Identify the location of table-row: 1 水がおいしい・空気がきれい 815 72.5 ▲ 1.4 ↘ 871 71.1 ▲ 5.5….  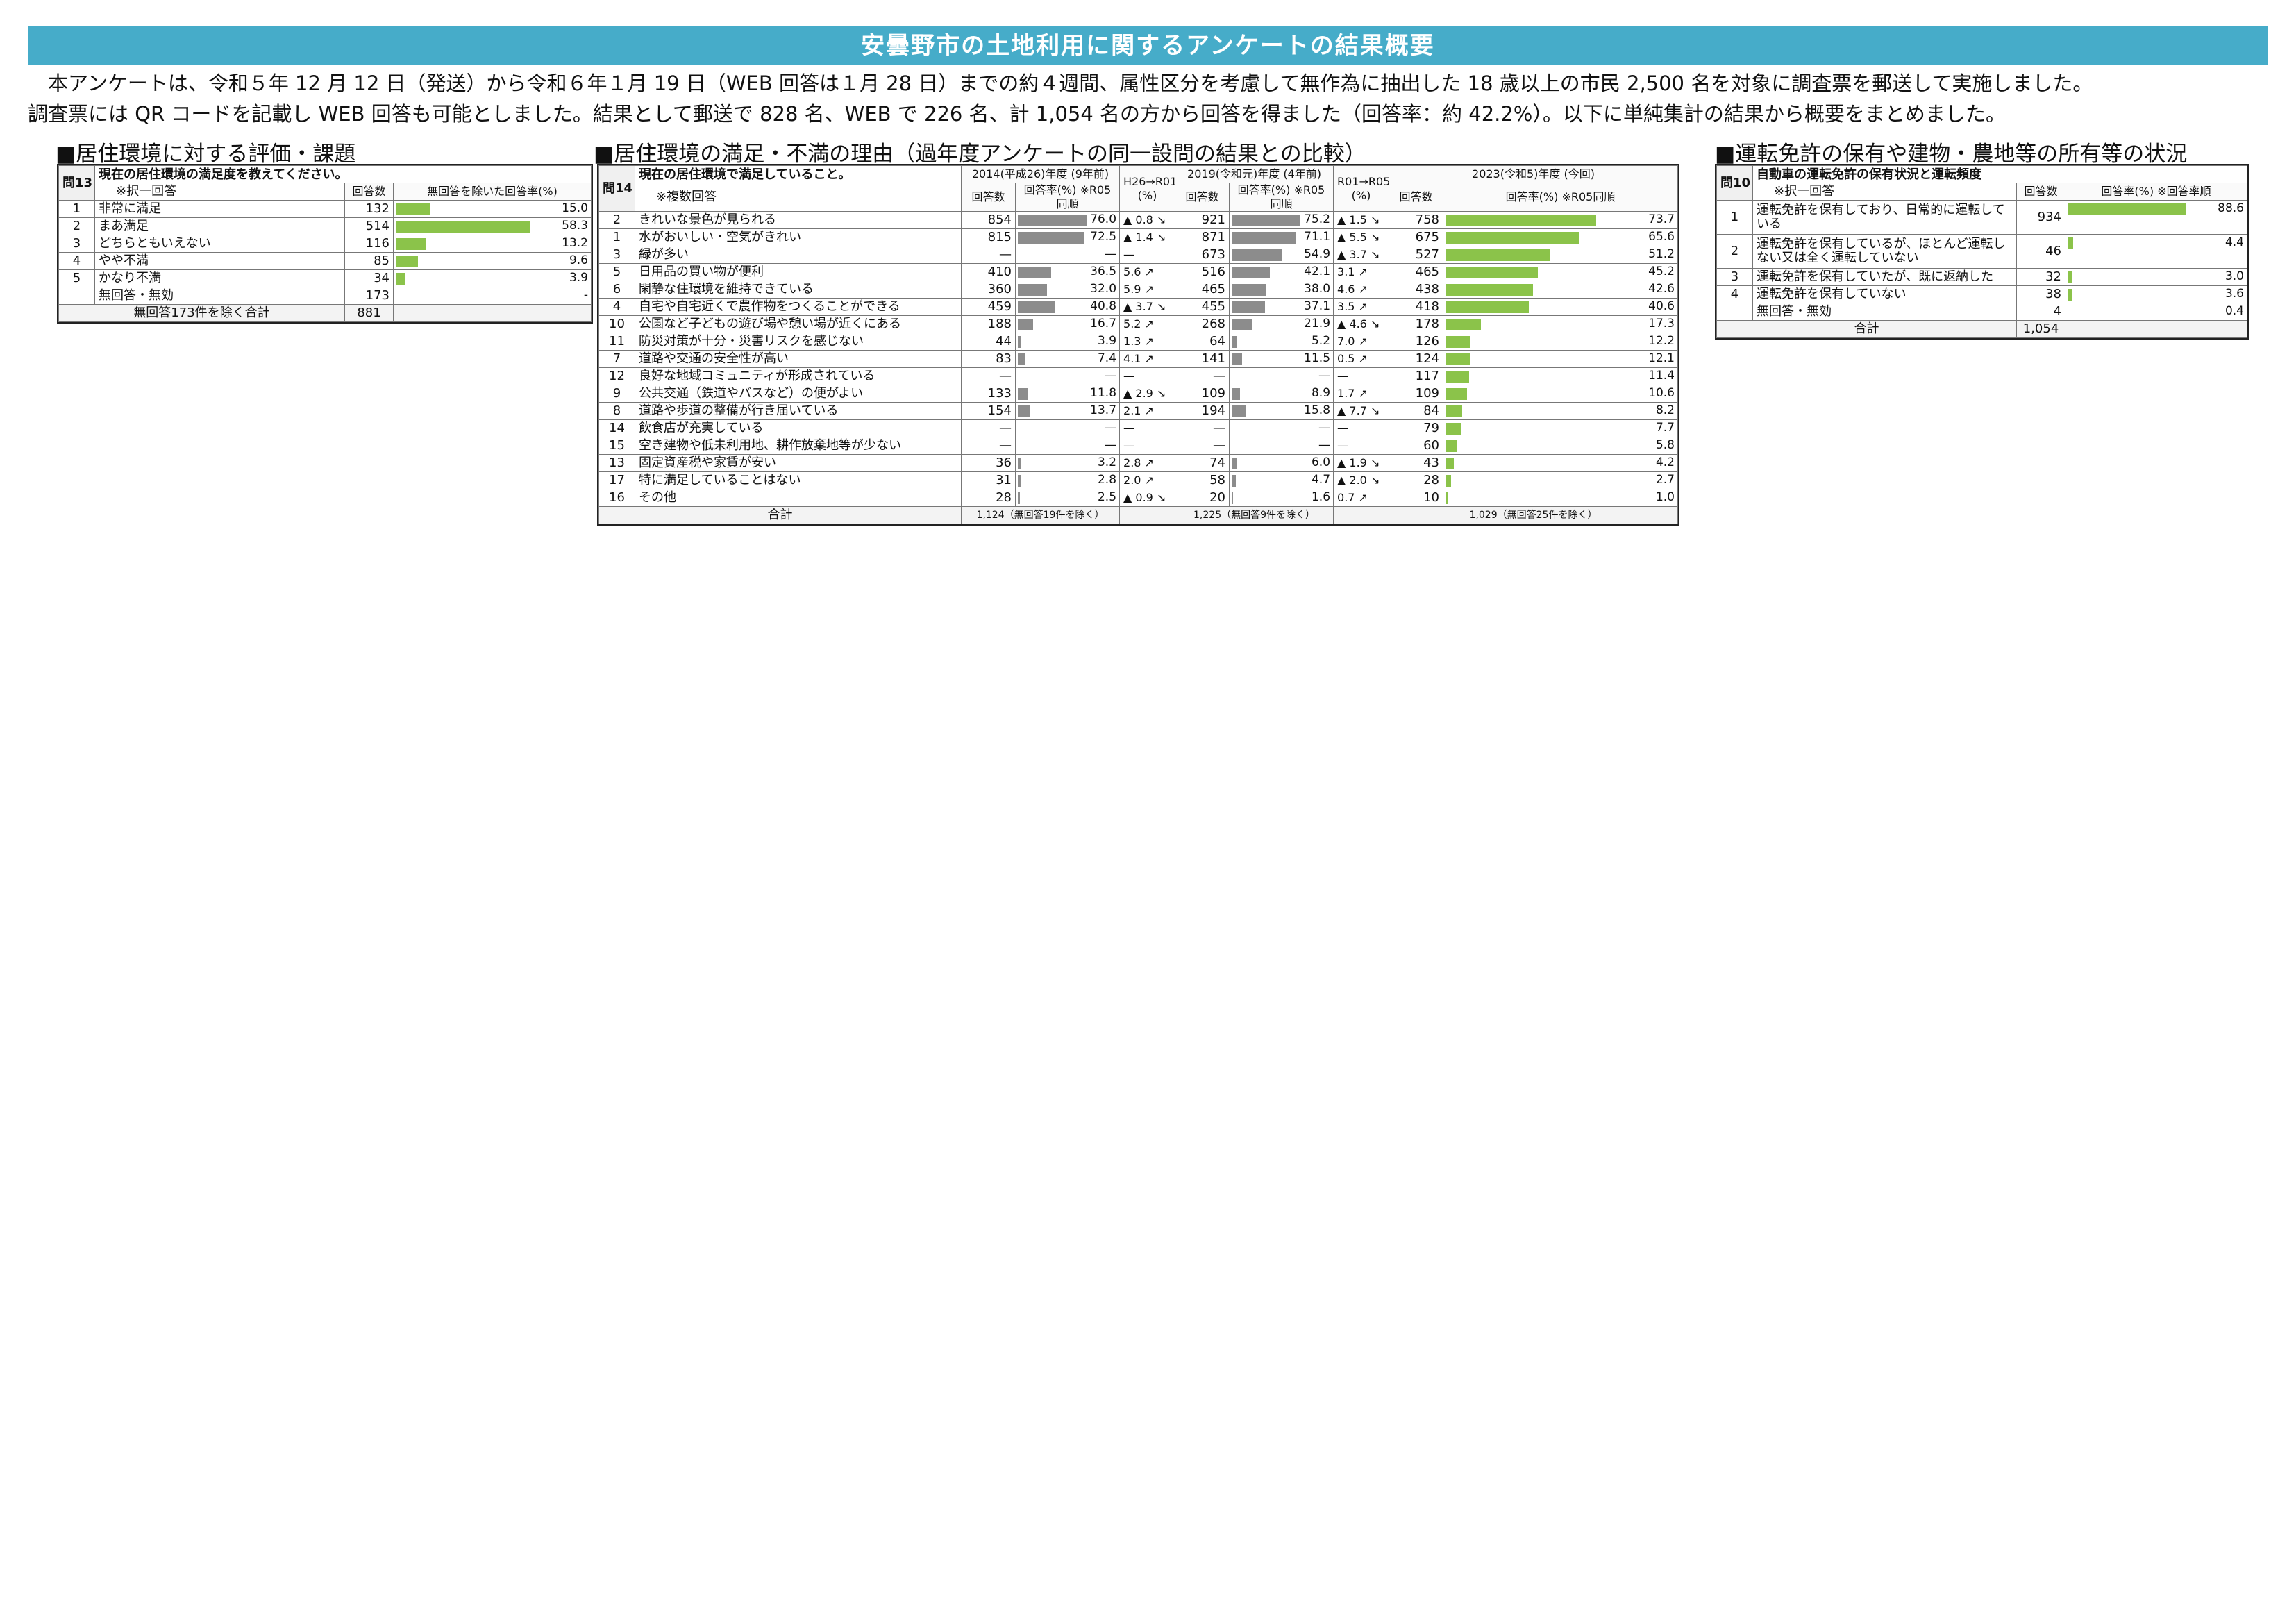
(1138, 237).